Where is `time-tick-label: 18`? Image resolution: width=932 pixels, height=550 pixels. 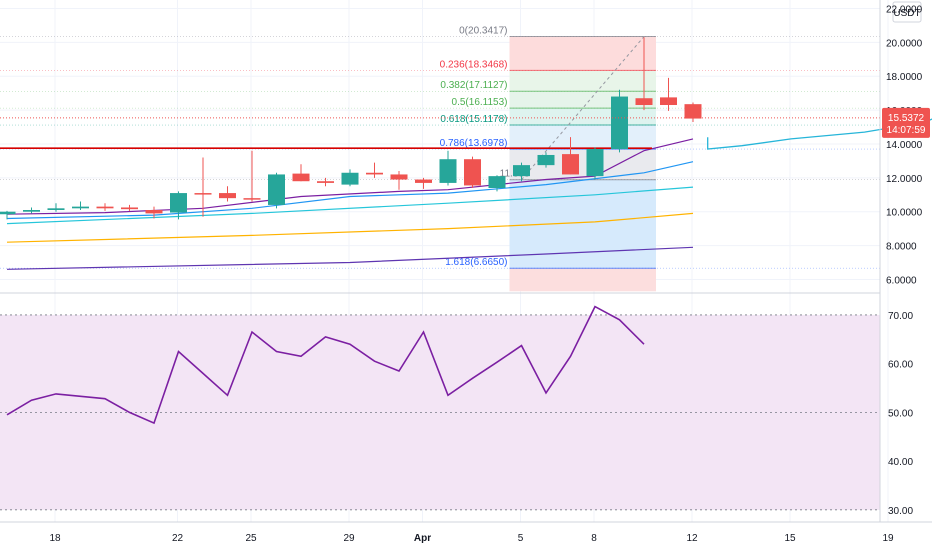 time-tick-label: 18 is located at coordinates (55, 538).